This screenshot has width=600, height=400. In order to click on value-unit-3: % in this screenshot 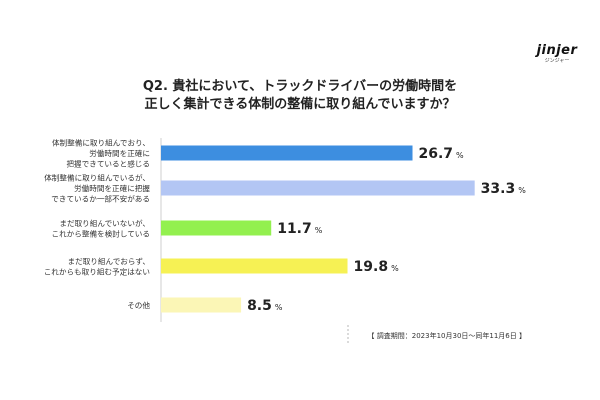, I will do `click(319, 230)`.